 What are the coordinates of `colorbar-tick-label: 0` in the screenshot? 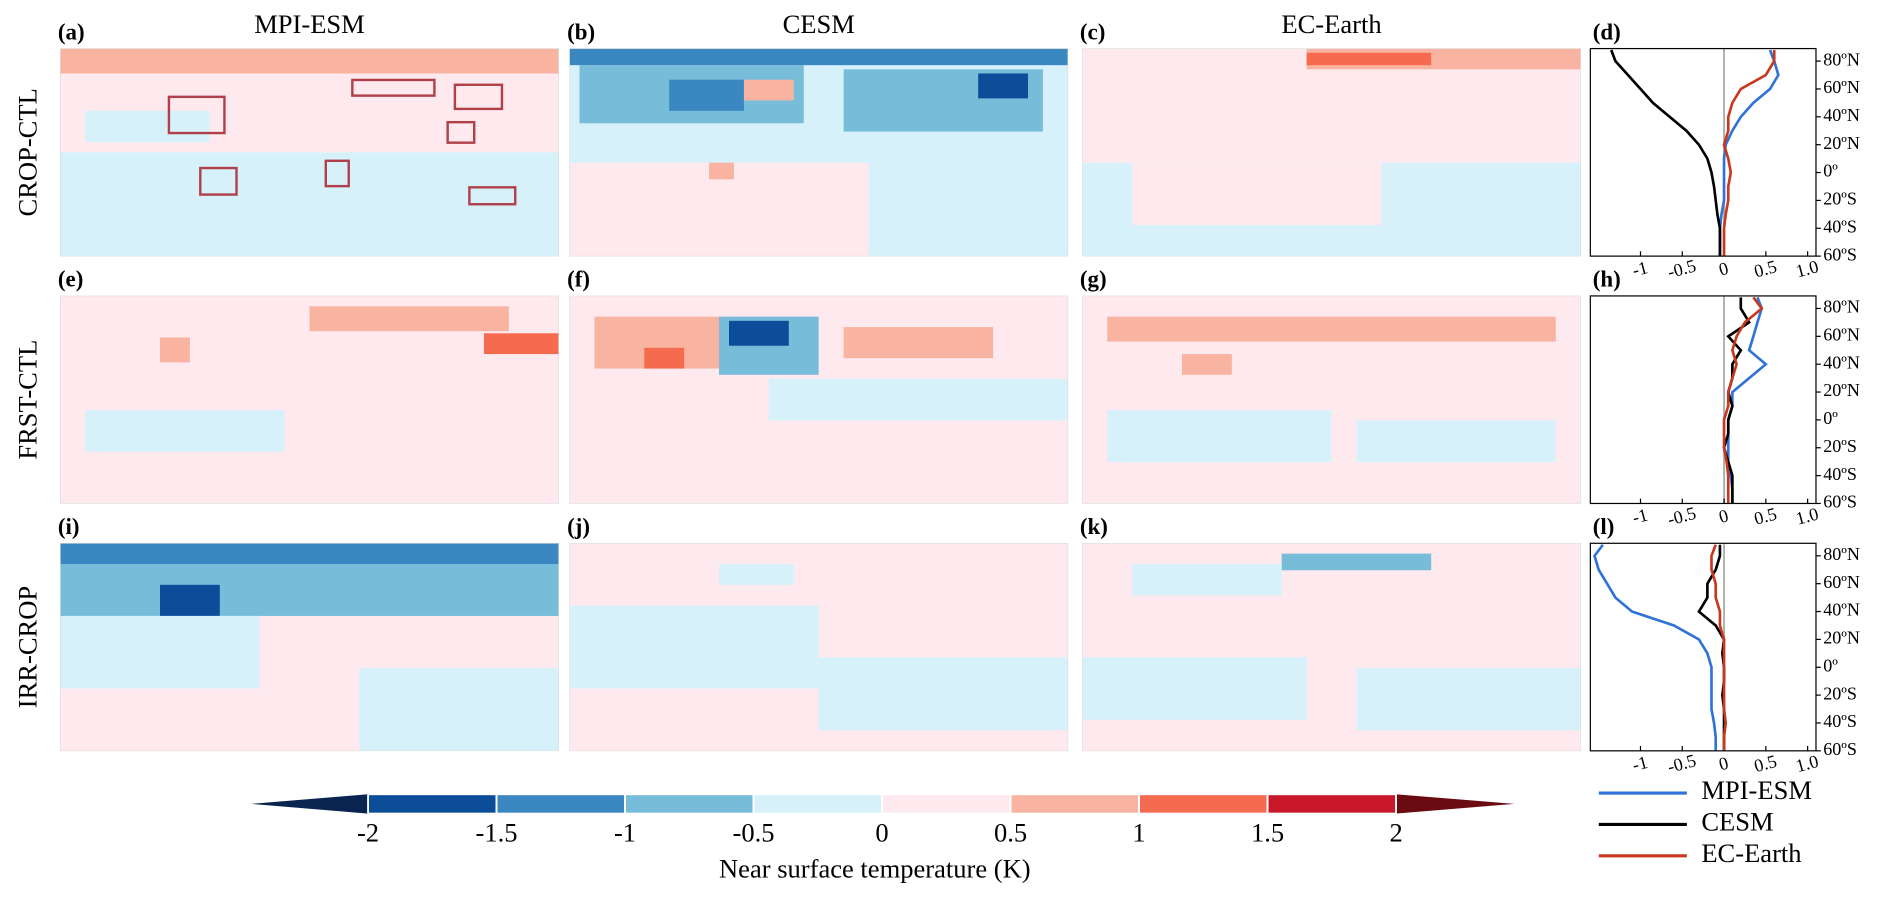 It's located at (881, 832).